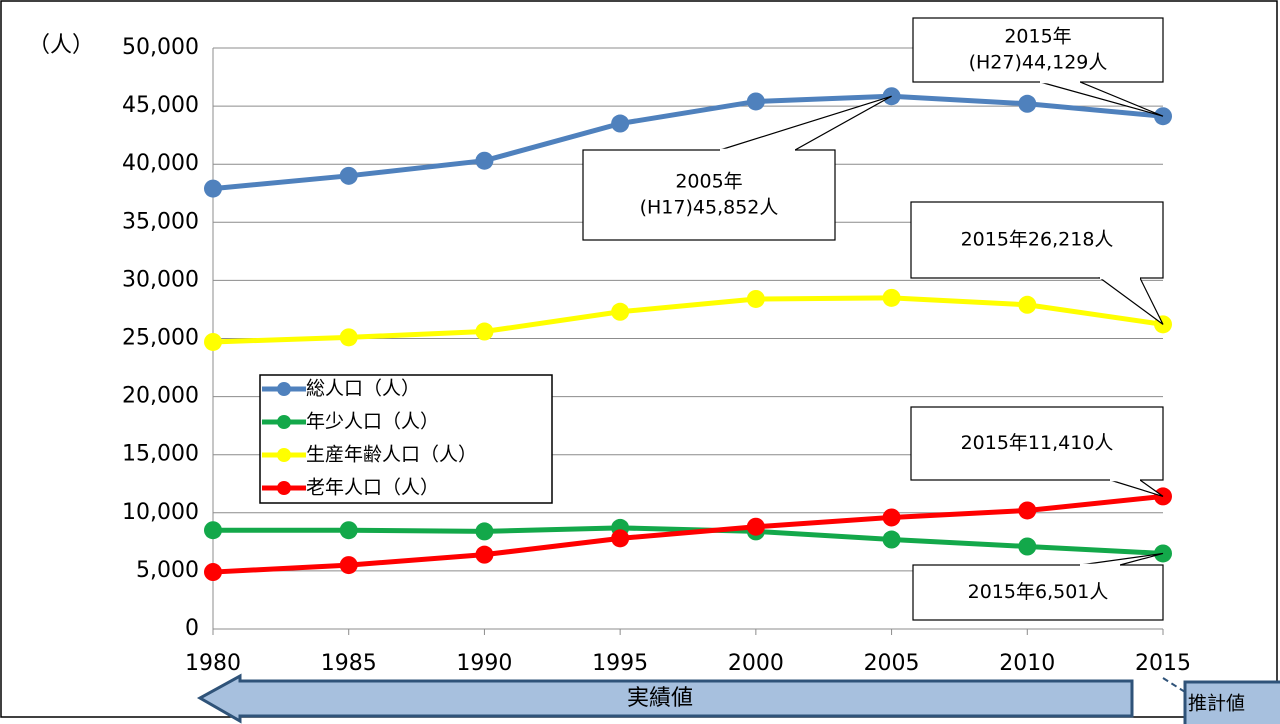  Describe the element at coordinates (406, 439) in the screenshot. I see `legend-box` at that location.